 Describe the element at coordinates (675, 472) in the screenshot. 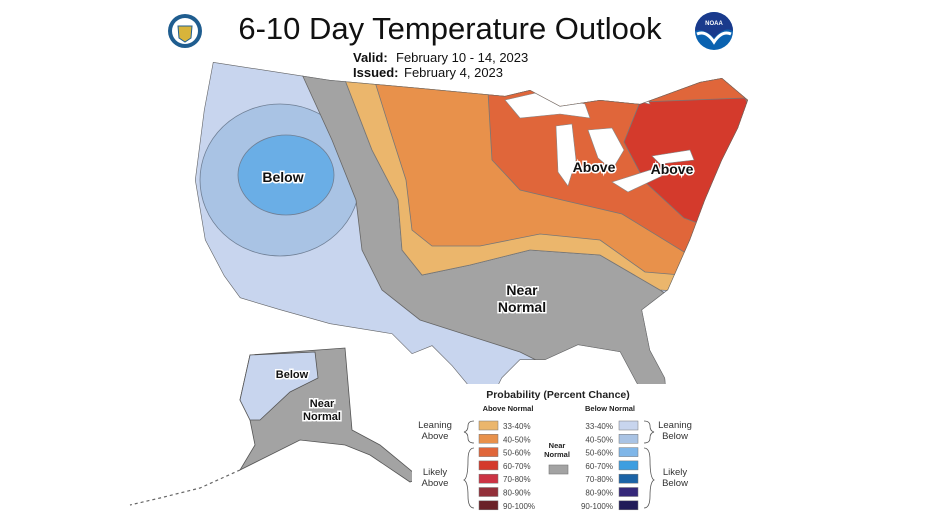

I see `legend-likely-below-line1: Likely` at that location.